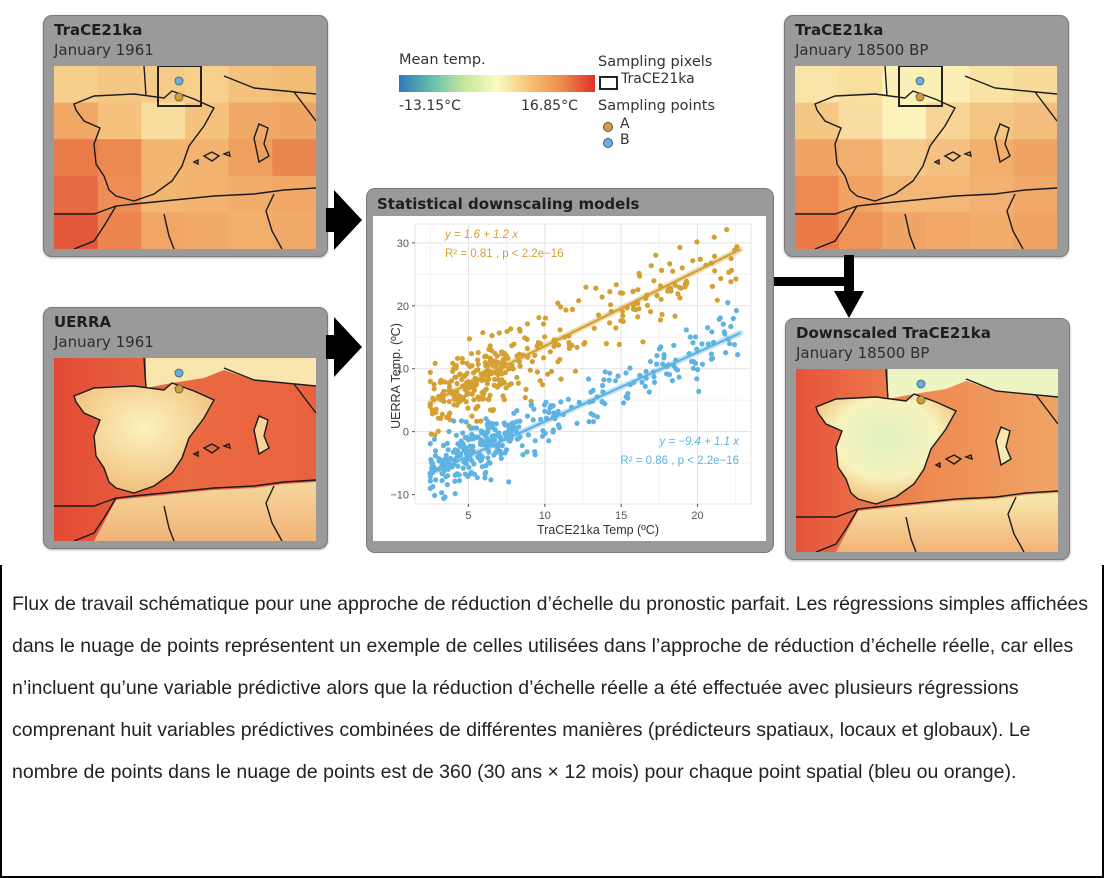 This screenshot has height=878, width=1104. What do you see at coordinates (679, 461) in the screenshot?
I see `series-b-stats: R² = 0.86 , p < 2.2e−16` at bounding box center [679, 461].